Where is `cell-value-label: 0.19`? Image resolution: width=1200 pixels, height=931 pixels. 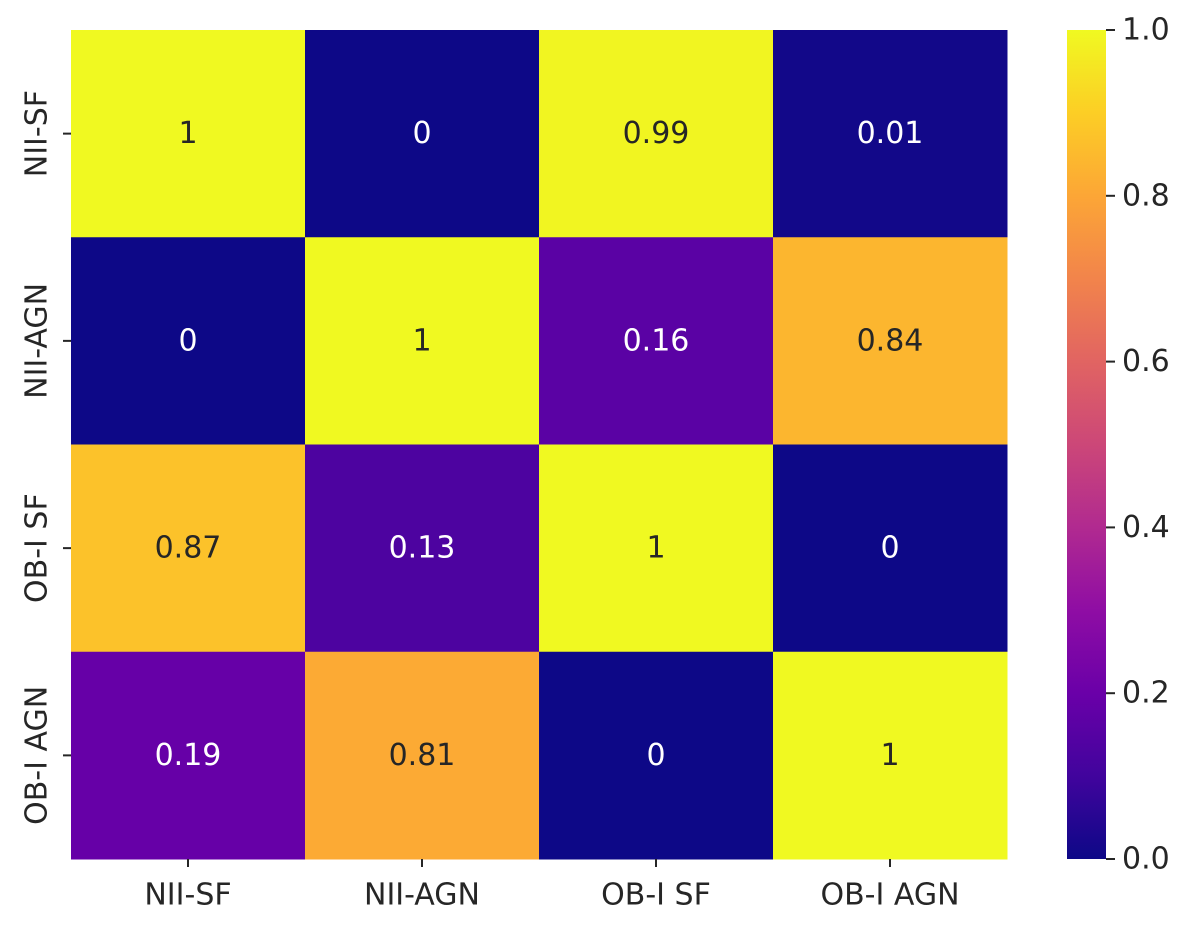 cell-value-label: 0.19 is located at coordinates (188, 755).